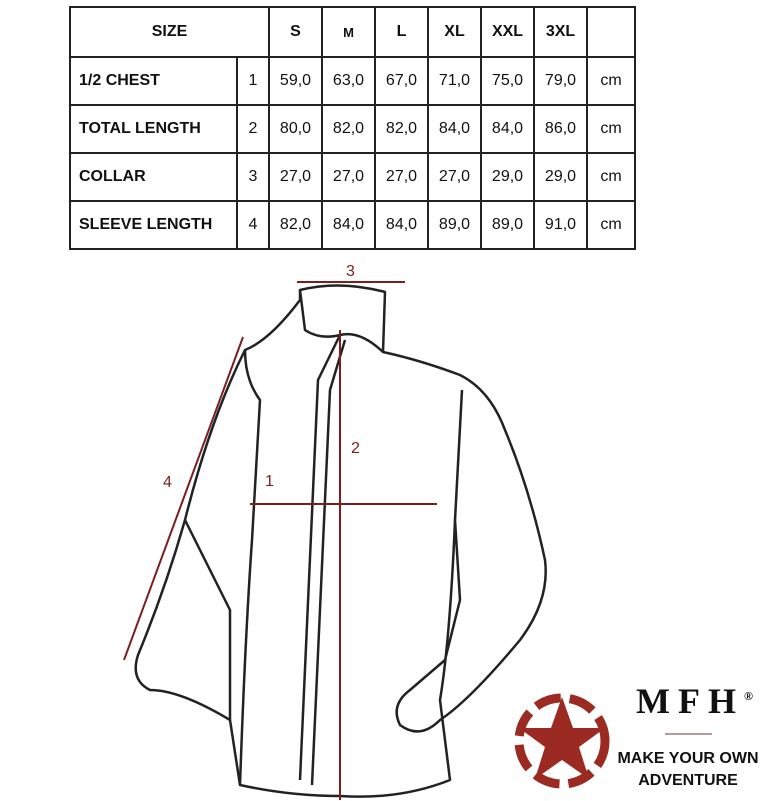  I want to click on table-row: TOTAL LENGTH 2 80,0 82,0 82,0 84,0 84,0 86,0 cm, so click(352, 129).